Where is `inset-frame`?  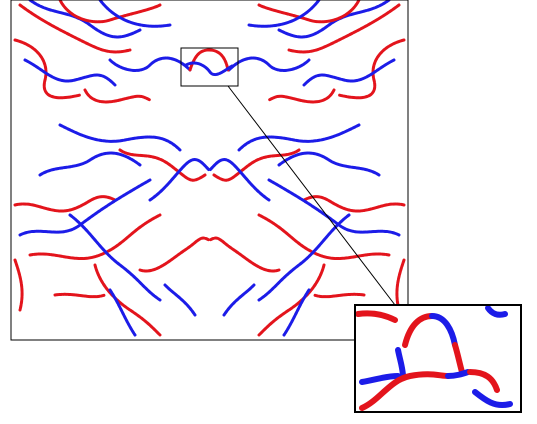 inset-frame is located at coordinates (438, 358).